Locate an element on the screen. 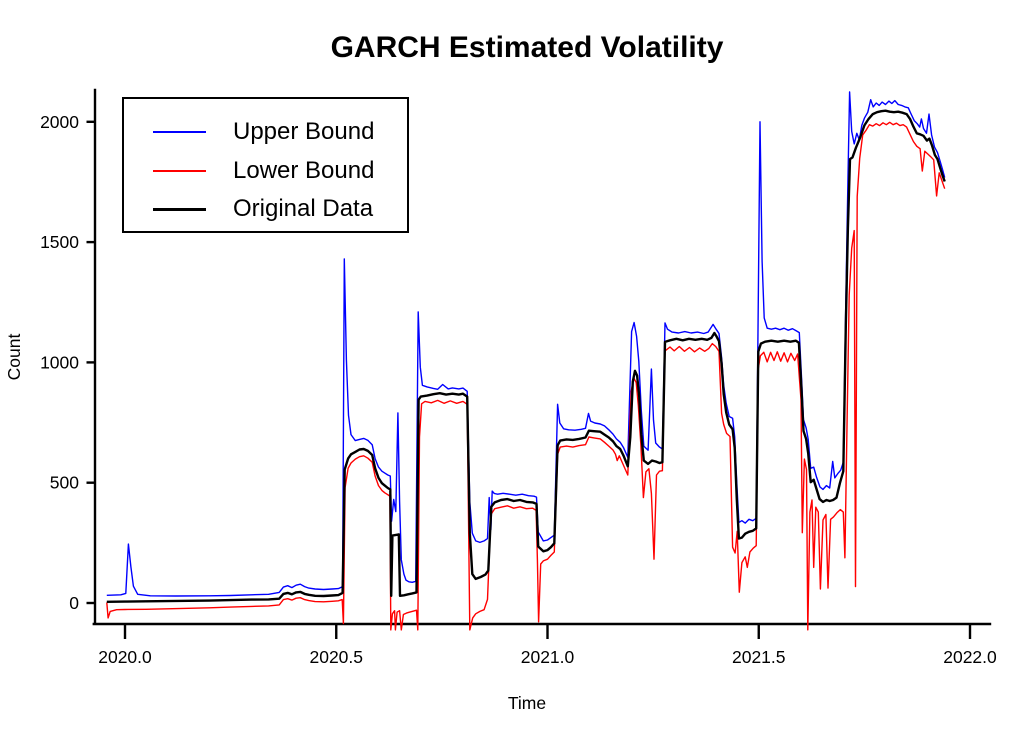 The width and height of the screenshot is (1023, 739). x-tick-label: 2022.0 is located at coordinates (970, 657).